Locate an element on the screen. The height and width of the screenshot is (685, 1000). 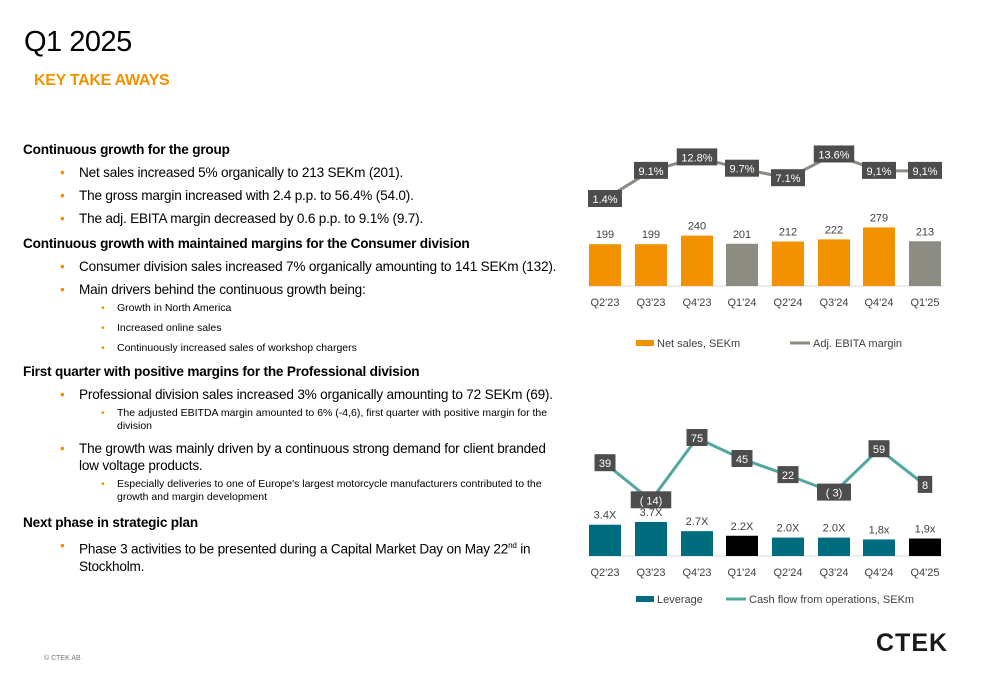
category-label: Q4'24 is located at coordinates (878, 573).